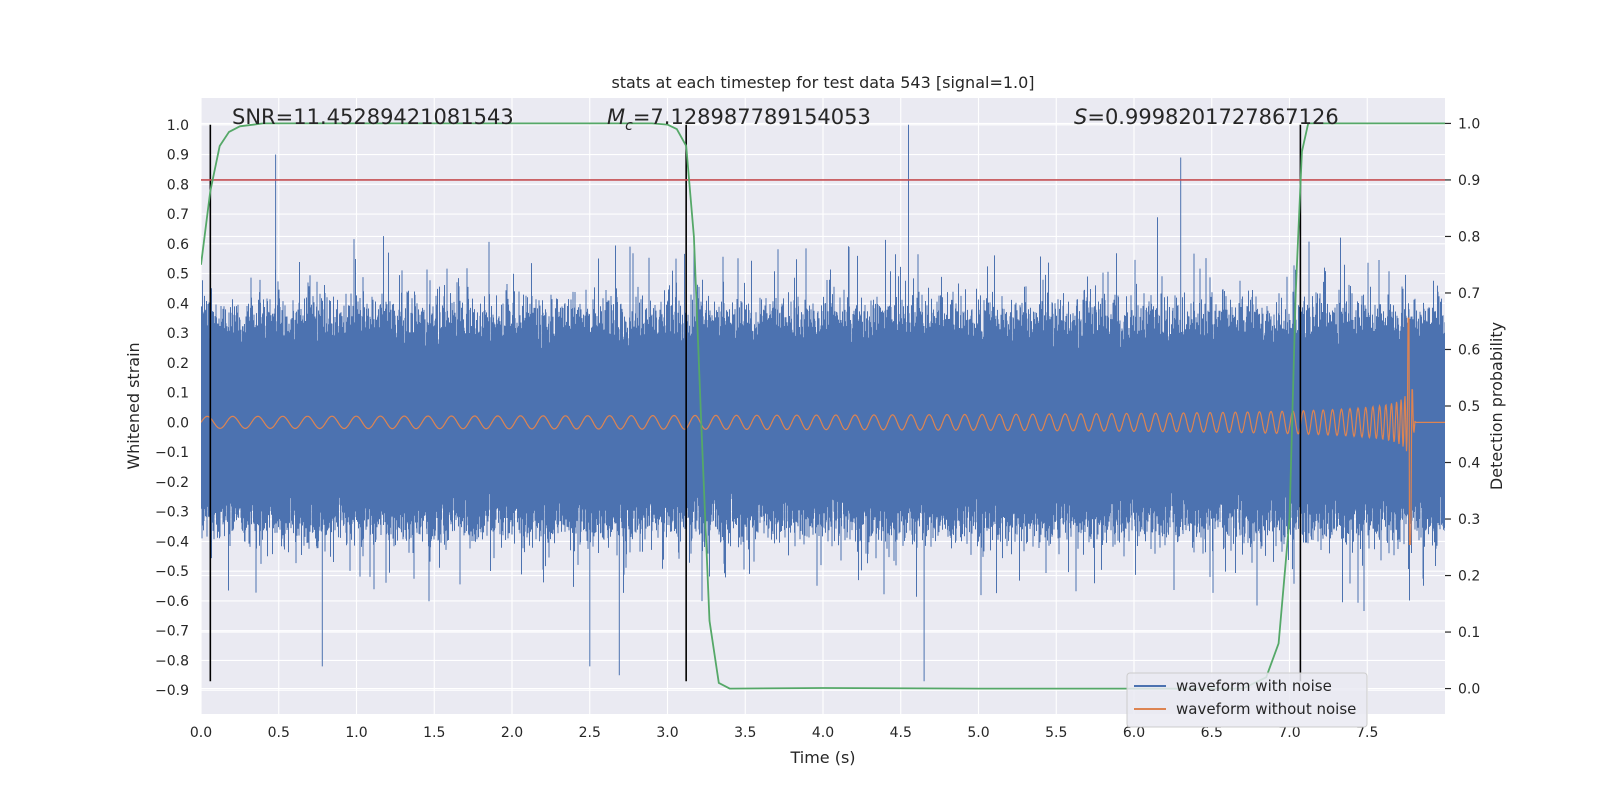 Image resolution: width=1600 pixels, height=800 pixels. Describe the element at coordinates (667, 733) in the screenshot. I see `x-tick-label: 3.0` at that location.